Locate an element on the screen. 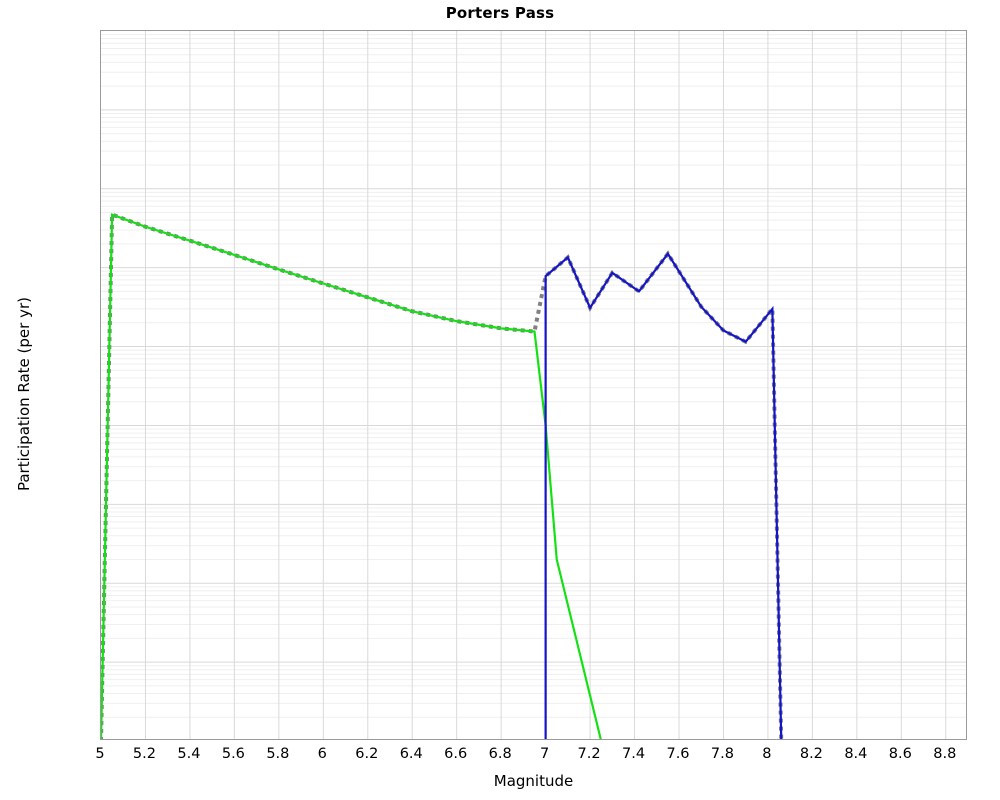  x-tick-label: 6.6 is located at coordinates (456, 754).